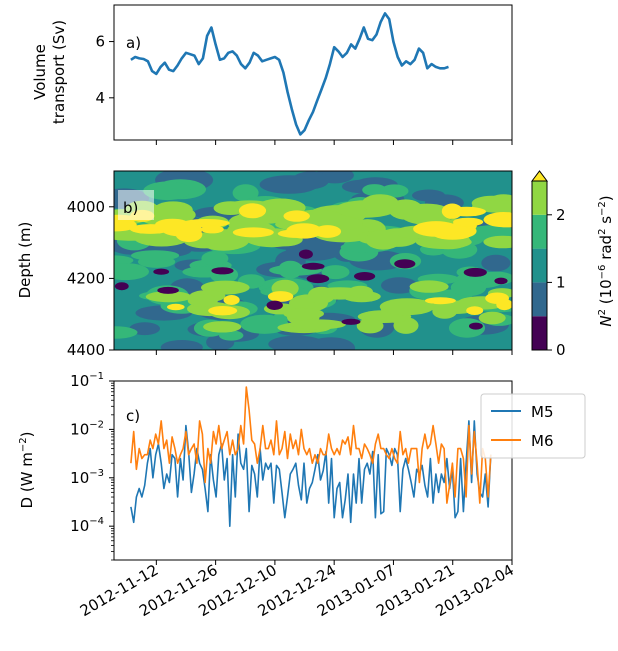  Describe the element at coordinates (133, 416) in the screenshot. I see `panel-c-label: c)` at that location.